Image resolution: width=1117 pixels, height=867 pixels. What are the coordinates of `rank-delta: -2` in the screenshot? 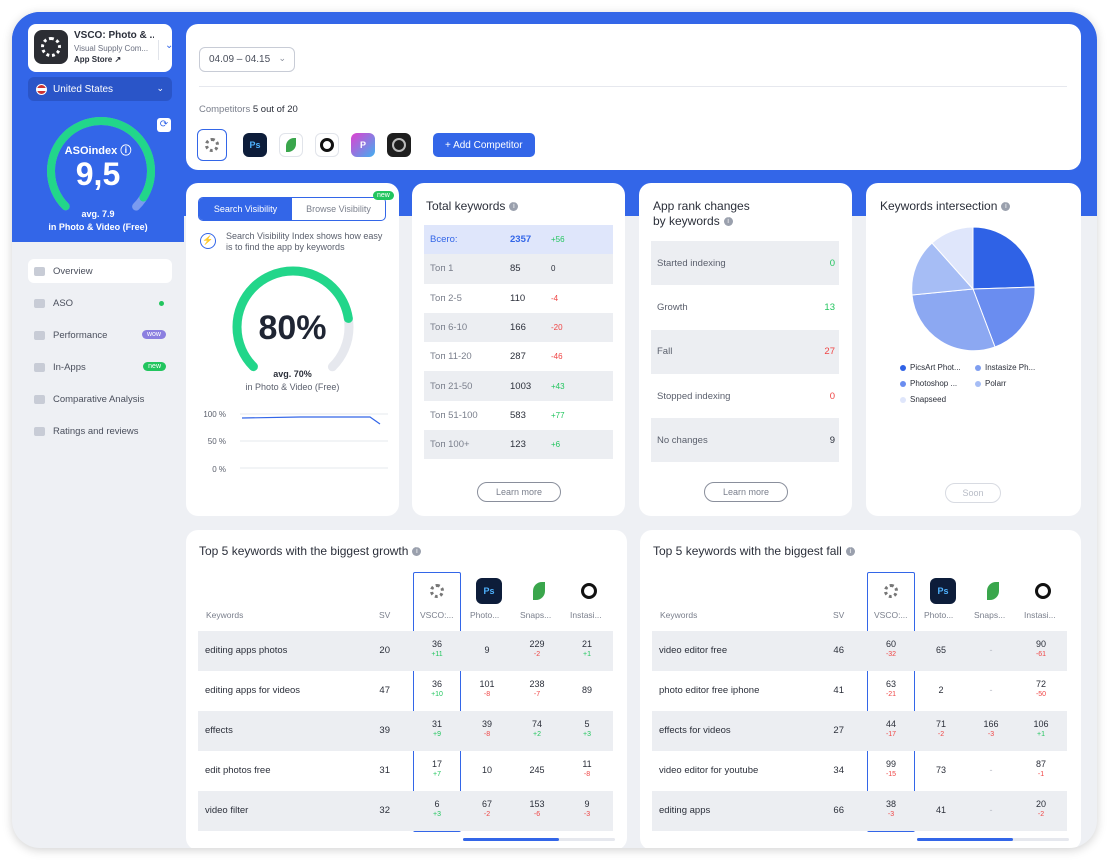 It's located at (941, 734).